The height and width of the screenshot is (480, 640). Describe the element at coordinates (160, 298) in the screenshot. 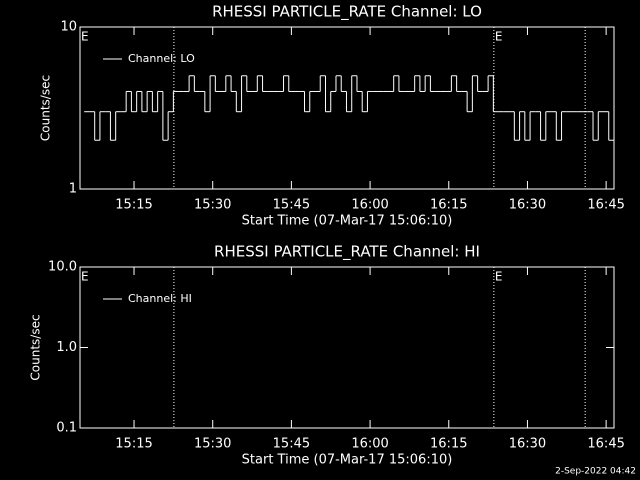

I see `legend-label: Channel: HI` at that location.